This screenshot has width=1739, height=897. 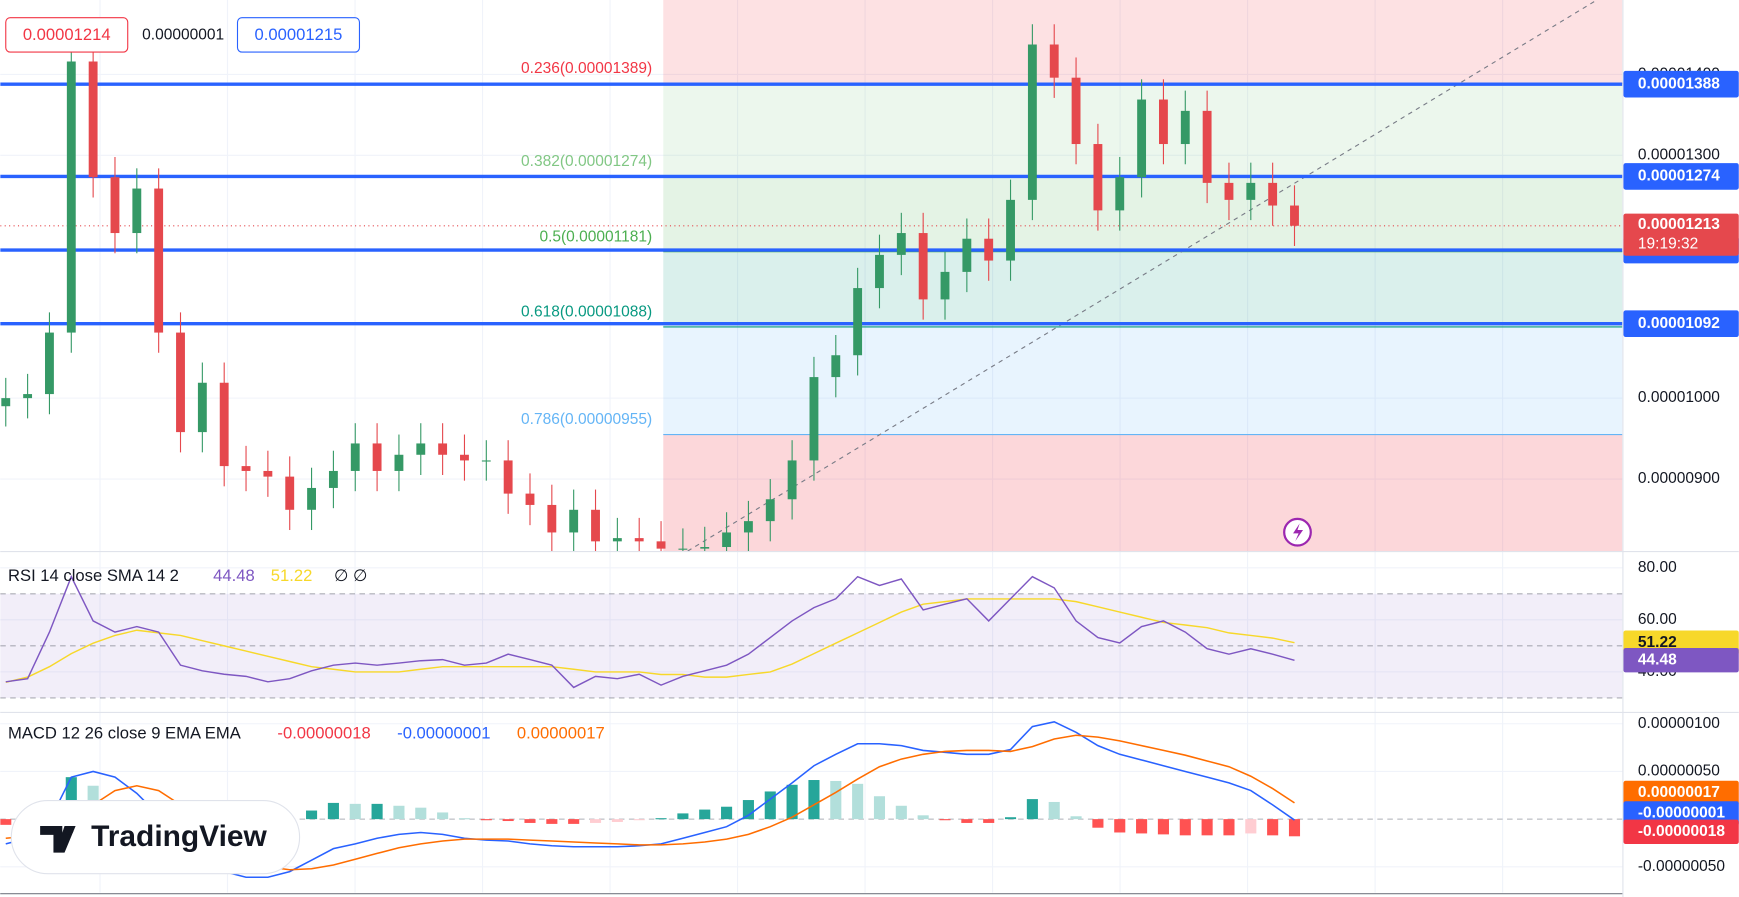 What do you see at coordinates (183, 35) in the screenshot?
I see `spread: 0.00000001` at bounding box center [183, 35].